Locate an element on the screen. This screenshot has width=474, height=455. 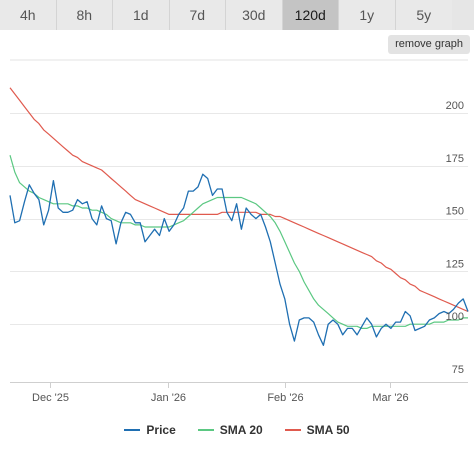
y-tick-label: 100 is located at coordinates (455, 317).